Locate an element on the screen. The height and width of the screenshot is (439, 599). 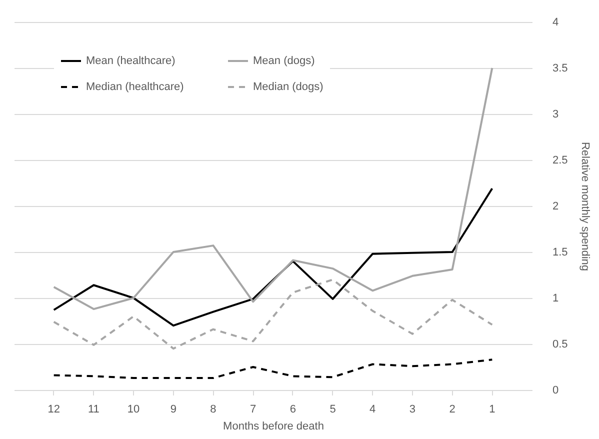
y-tick-label: 4 is located at coordinates (555, 22).